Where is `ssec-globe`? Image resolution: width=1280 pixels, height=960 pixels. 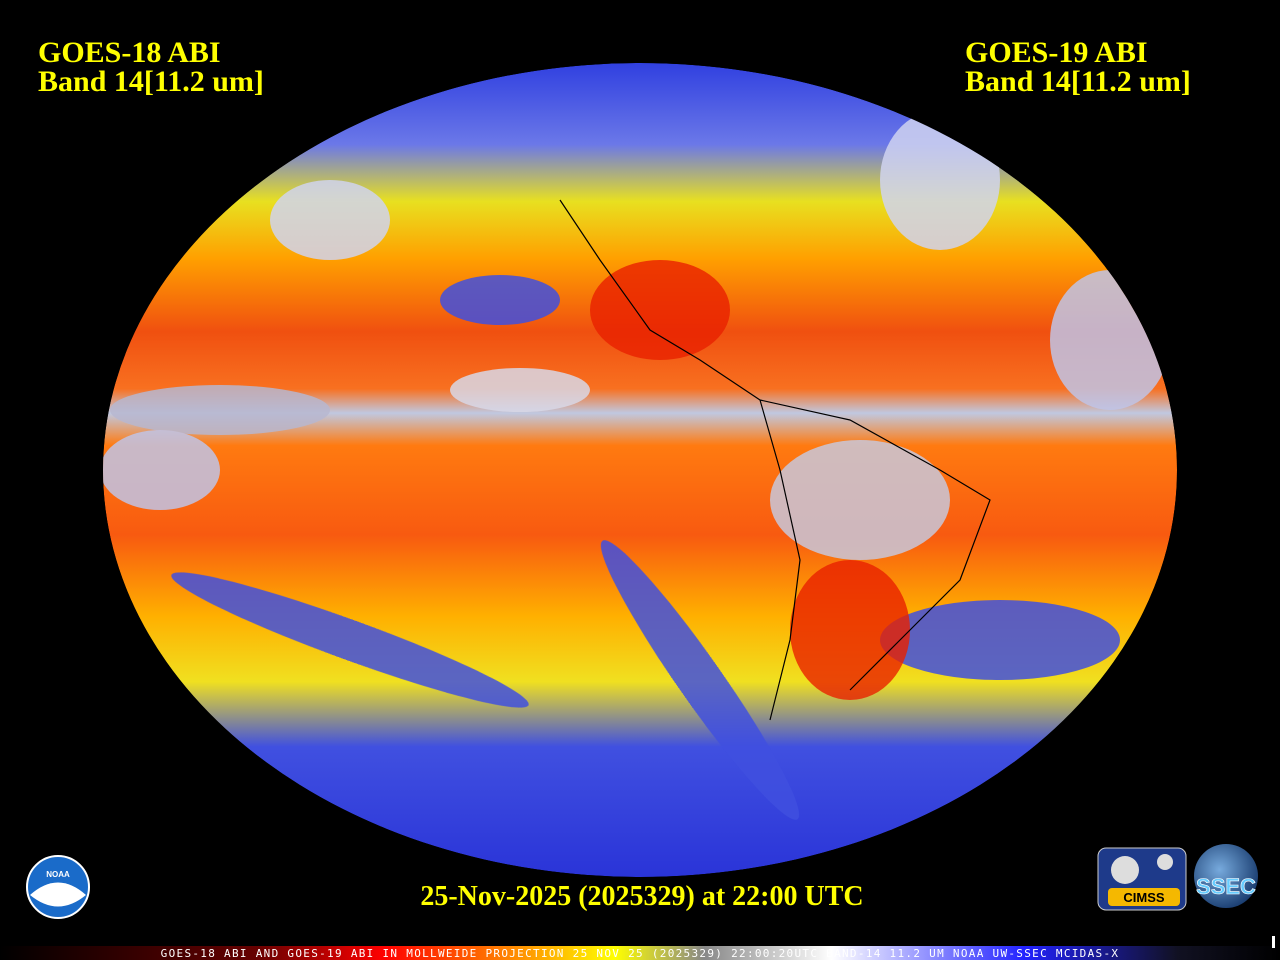
ssec-globe is located at coordinates (1226, 876).